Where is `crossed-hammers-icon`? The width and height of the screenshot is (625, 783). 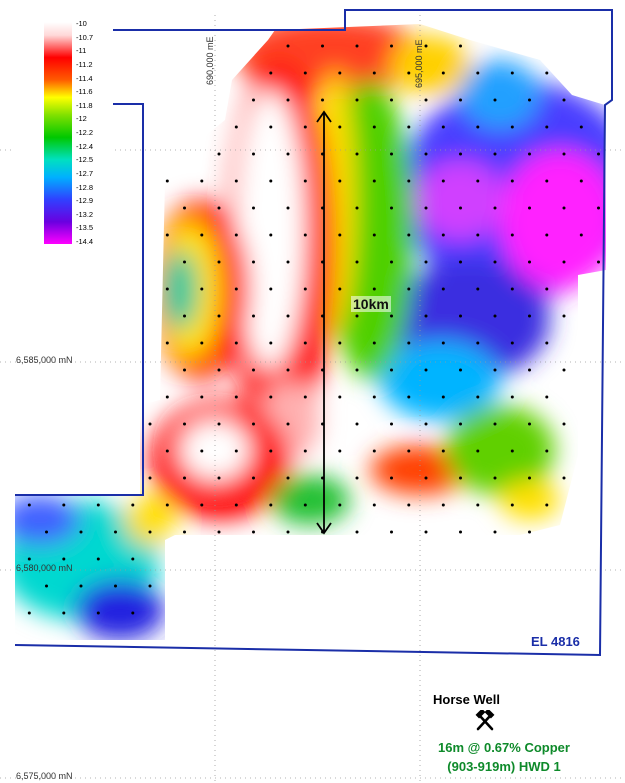 crossed-hammers-icon is located at coordinates (485, 720).